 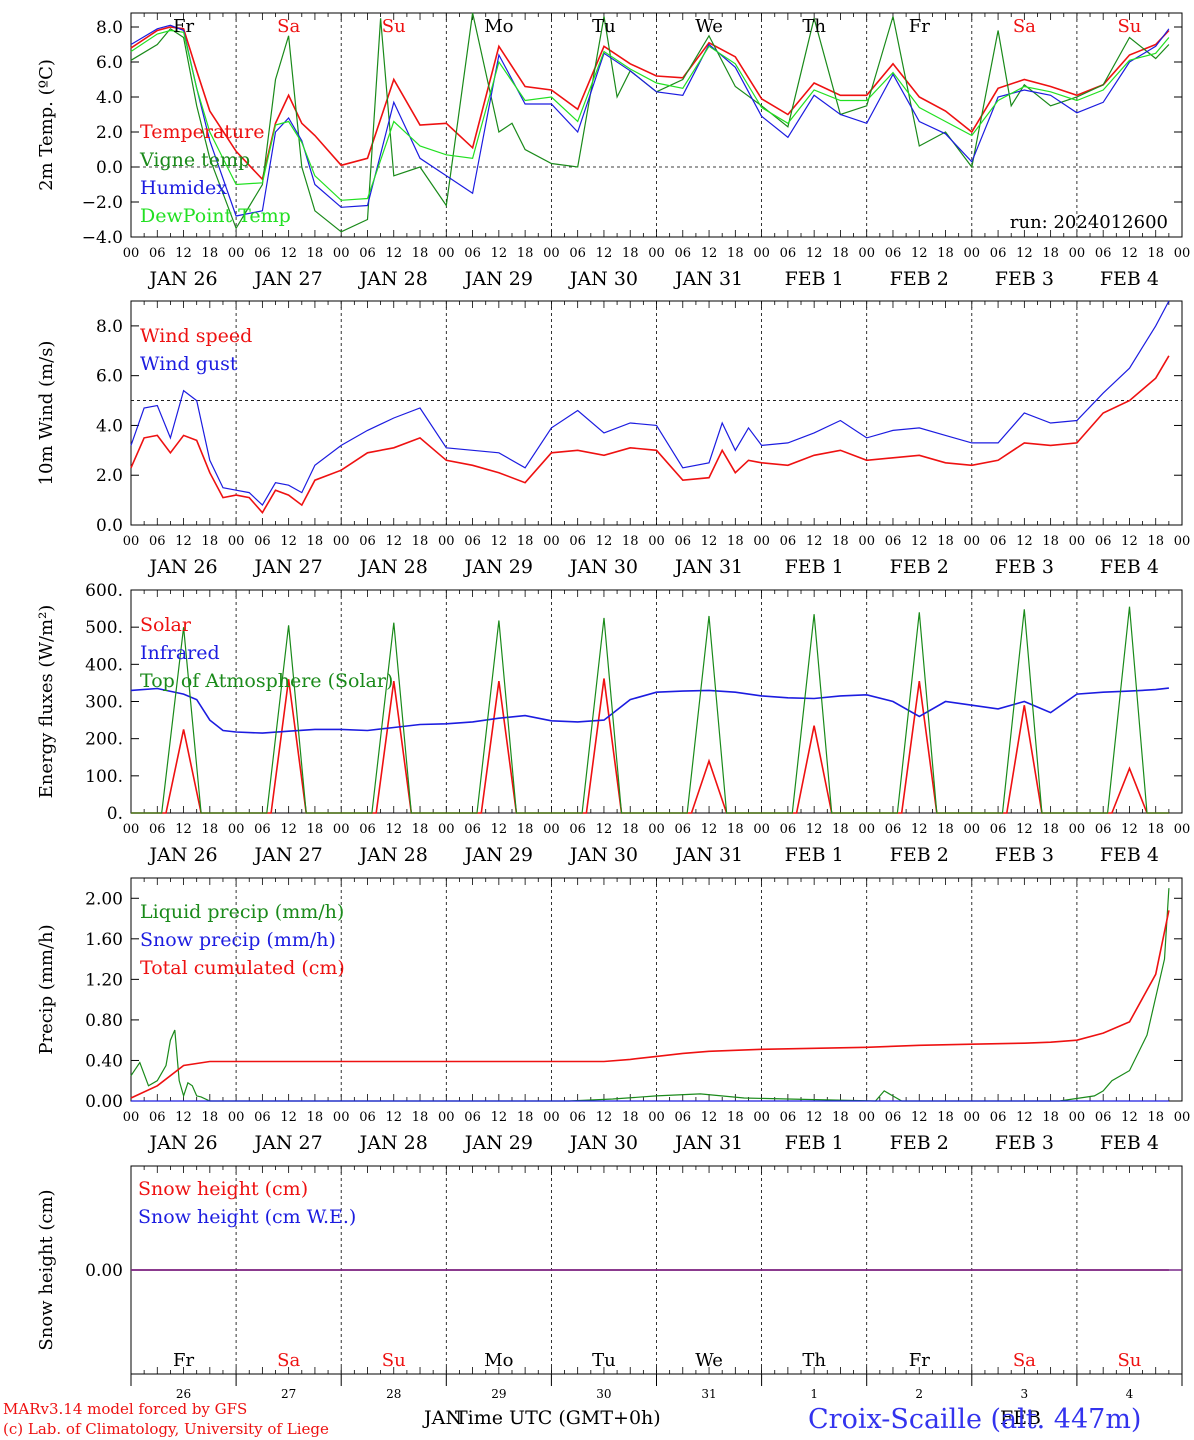 I want to click on y-tick-label: 4.0, so click(x=109, y=98).